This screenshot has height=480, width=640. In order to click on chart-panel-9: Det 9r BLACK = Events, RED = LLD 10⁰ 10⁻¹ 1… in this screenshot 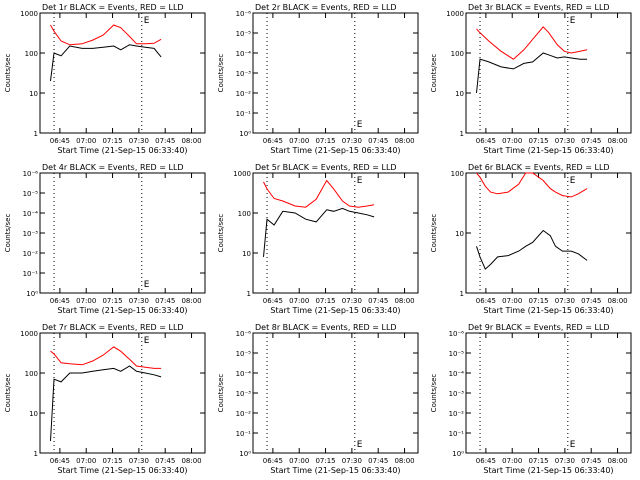, I will do `click(531, 399)`.